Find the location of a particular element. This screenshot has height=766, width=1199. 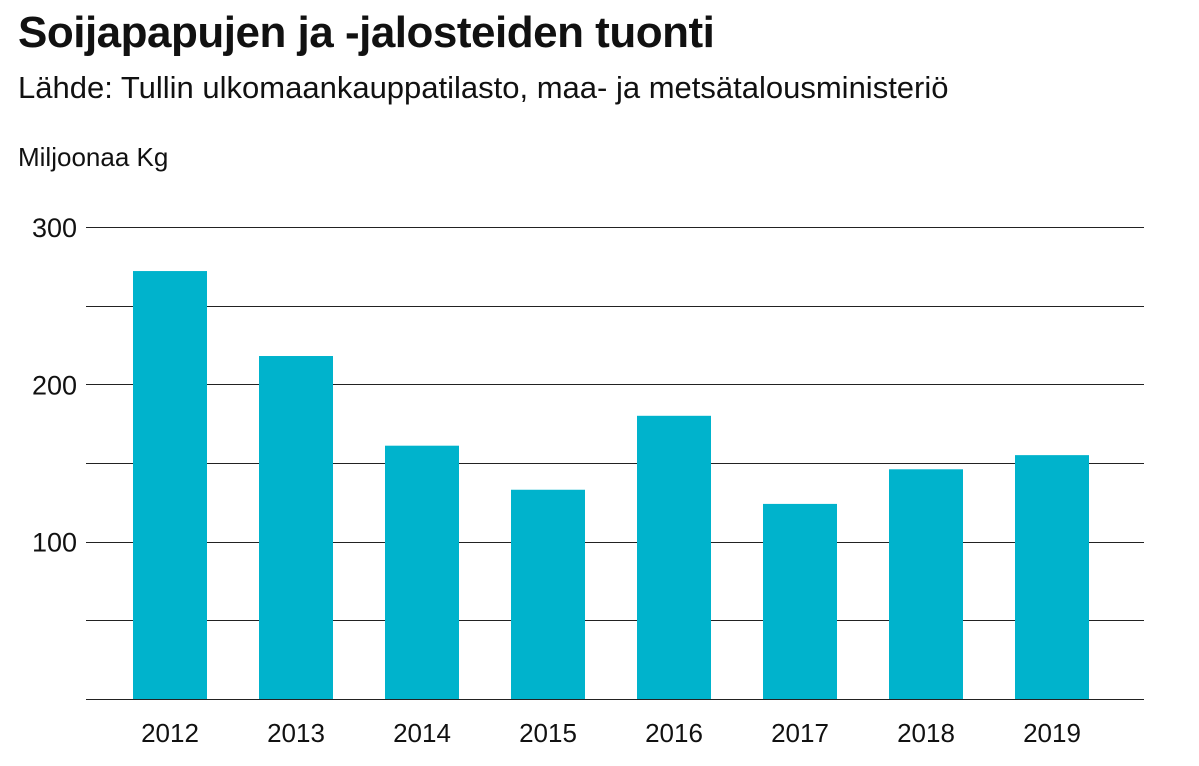

x-tick-label-2012: 2012 is located at coordinates (170, 733).